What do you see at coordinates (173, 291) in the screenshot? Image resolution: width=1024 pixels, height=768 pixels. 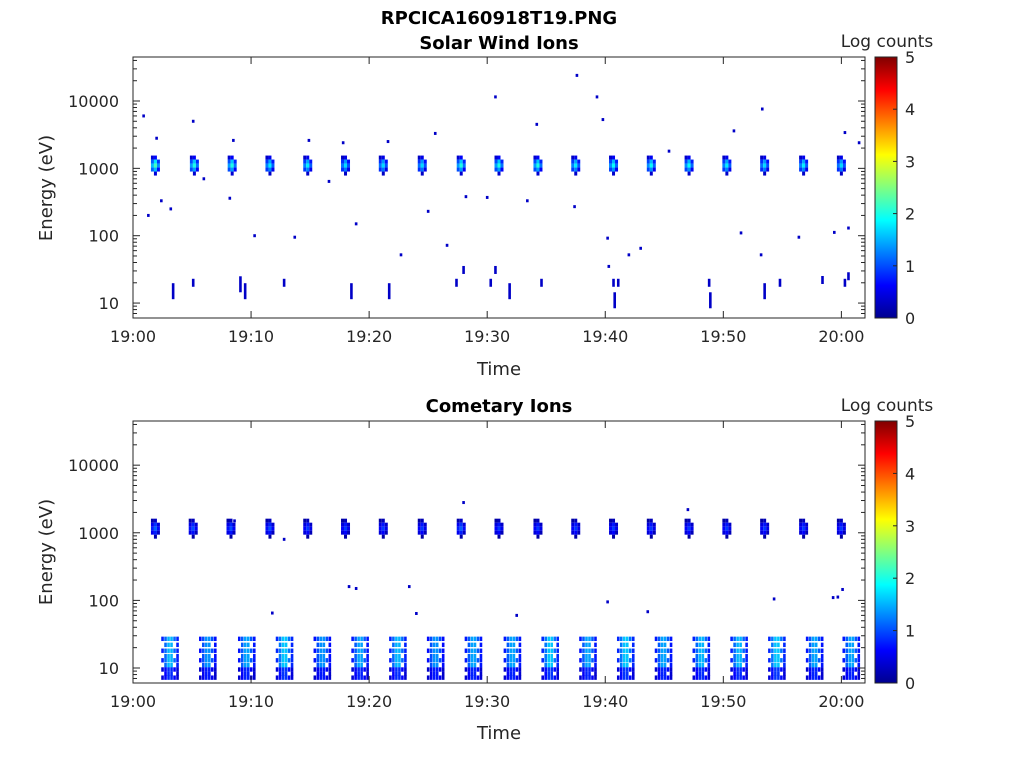 I see `solar-wind-count-streak` at bounding box center [173, 291].